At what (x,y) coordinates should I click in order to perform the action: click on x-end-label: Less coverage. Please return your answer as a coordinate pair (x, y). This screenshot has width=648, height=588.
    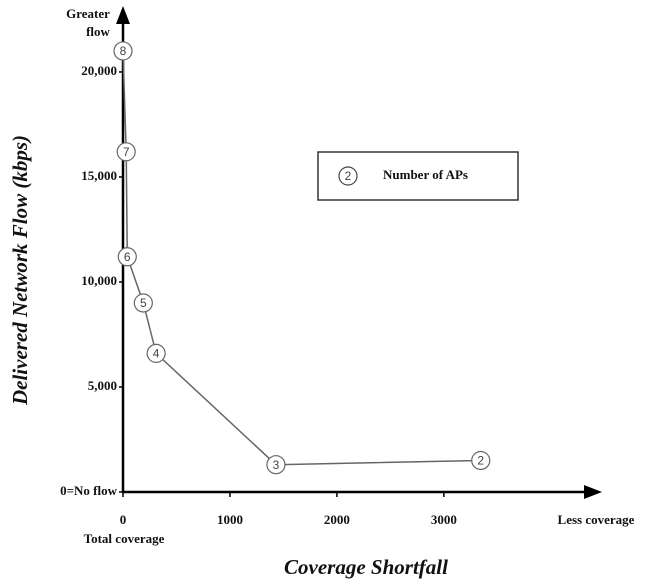
    Looking at the image, I should click on (596, 519).